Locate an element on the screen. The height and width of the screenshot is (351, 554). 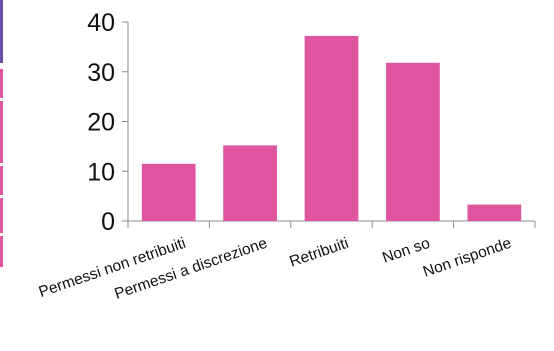
y-tick-label: 30 is located at coordinates (101, 73).